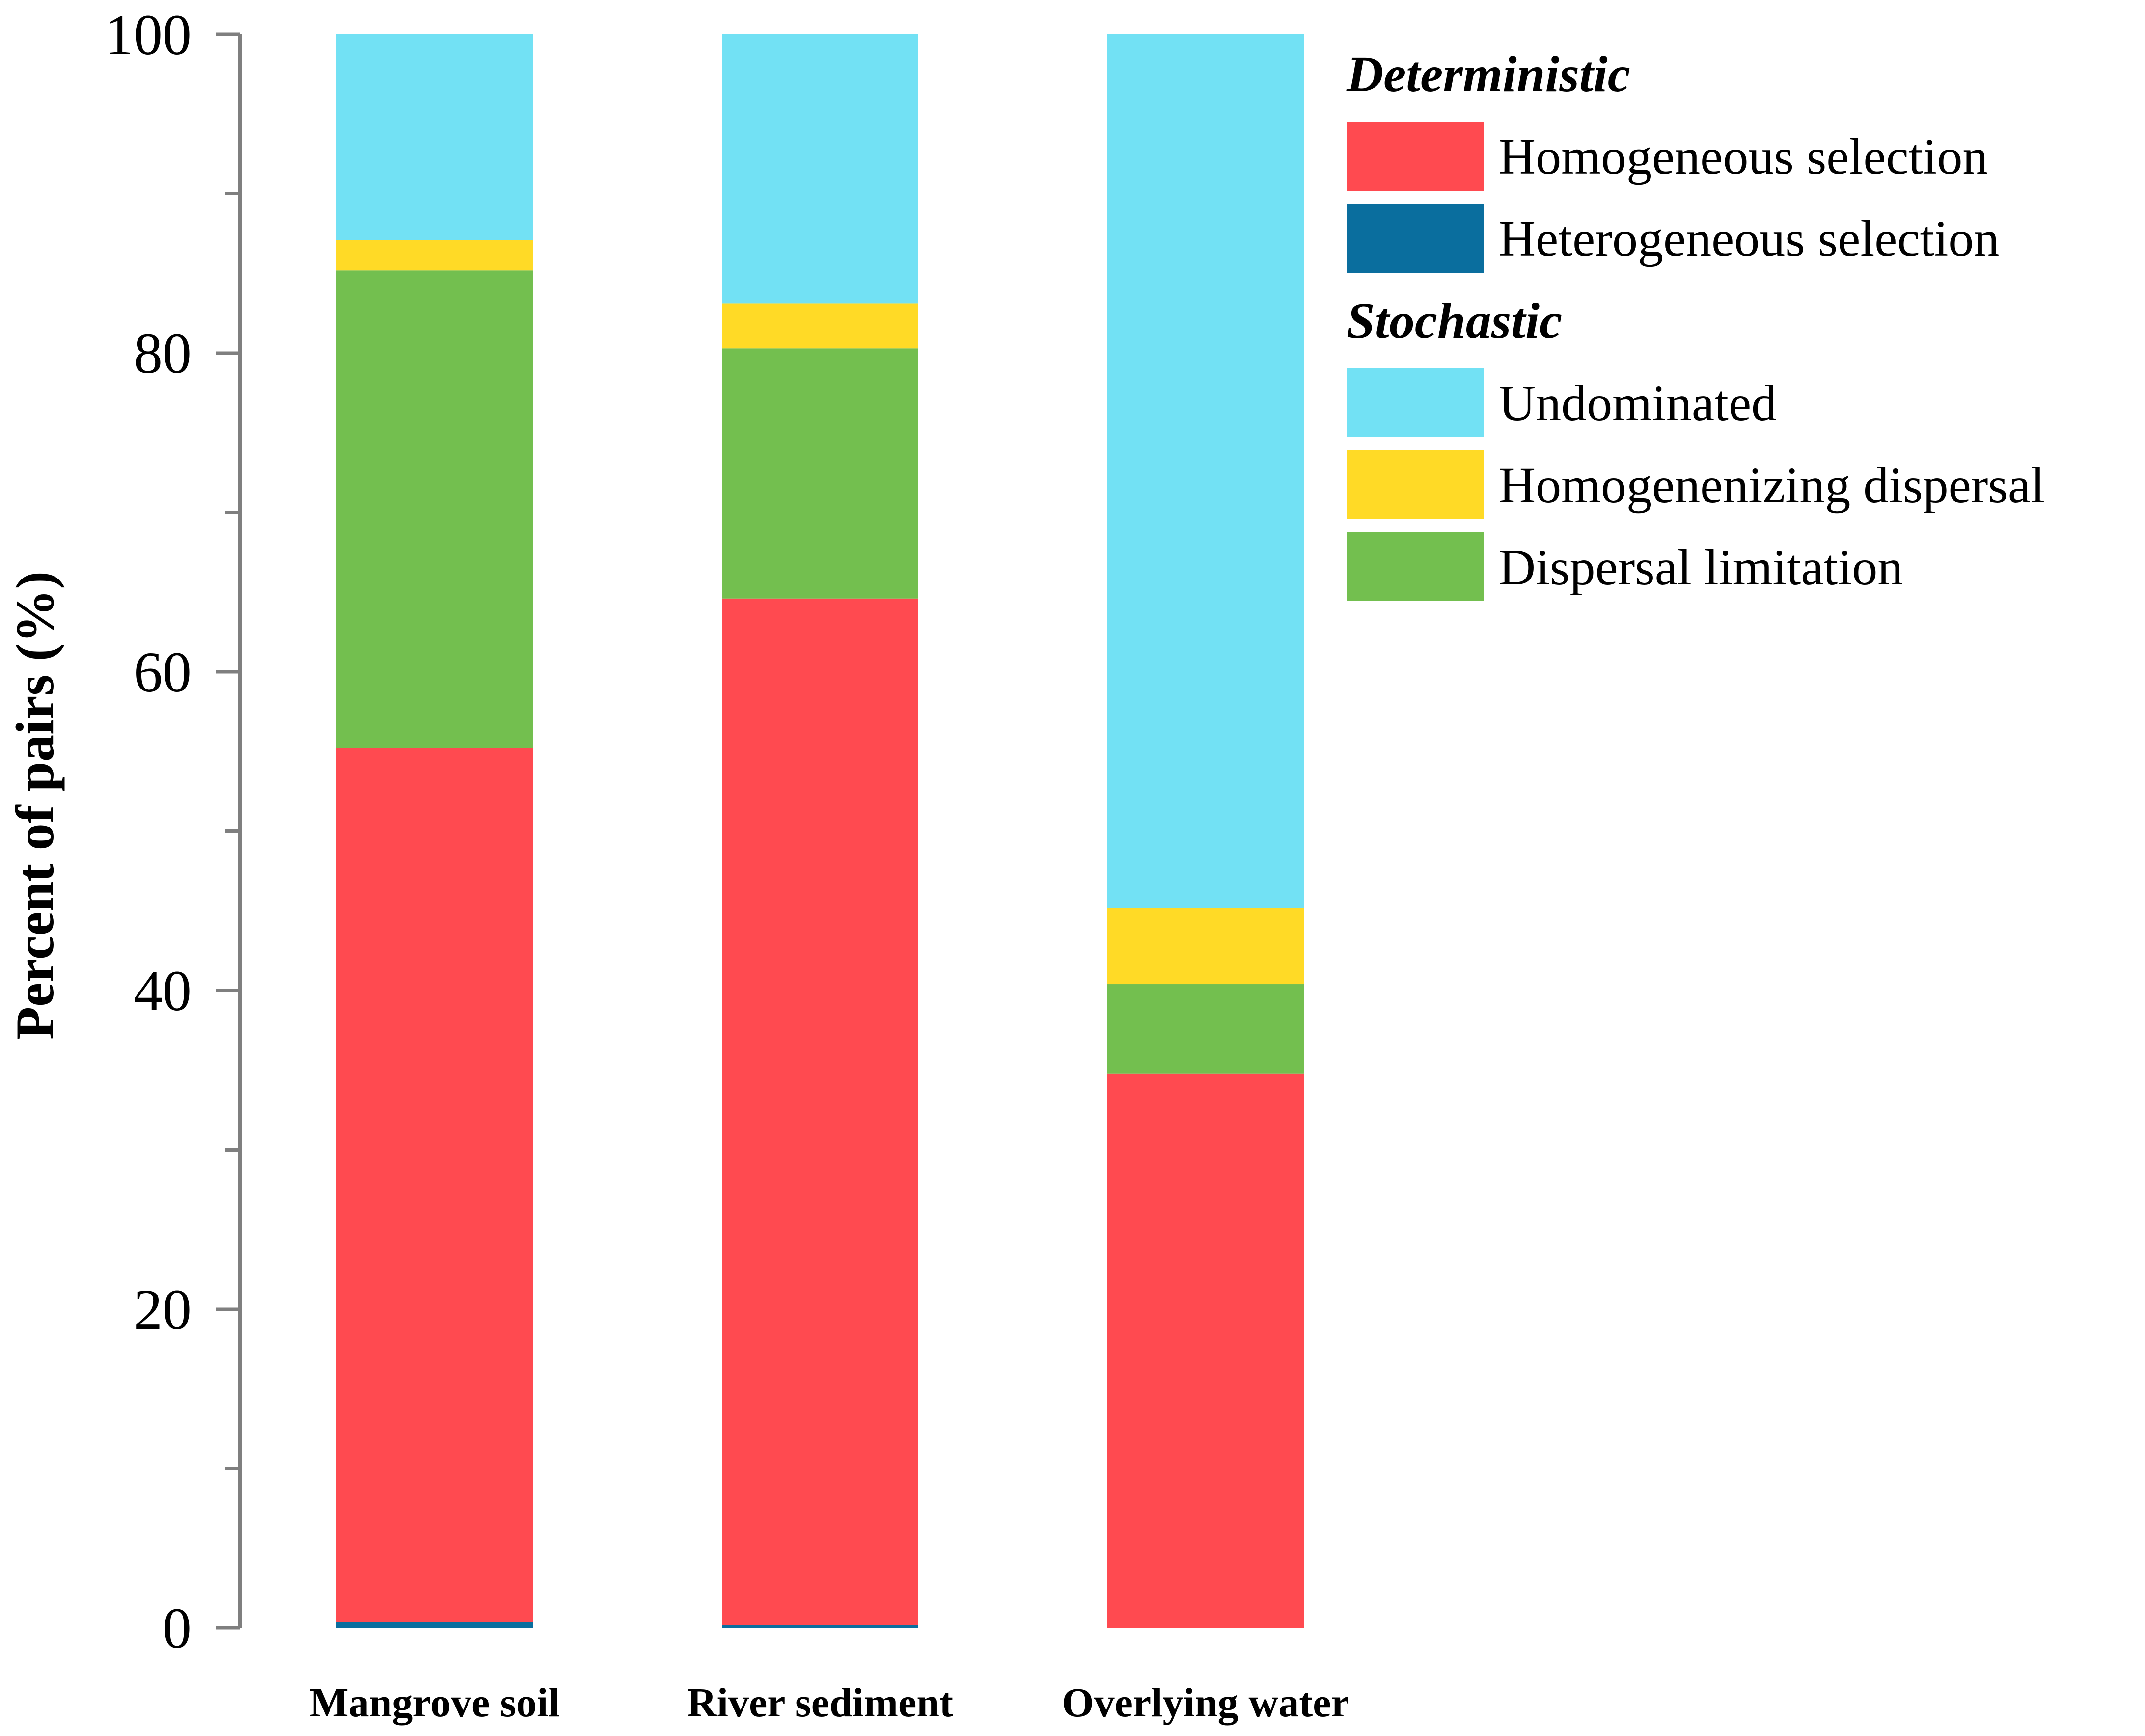  Describe the element at coordinates (177, 1628) in the screenshot. I see `y-tick-label: 0` at that location.